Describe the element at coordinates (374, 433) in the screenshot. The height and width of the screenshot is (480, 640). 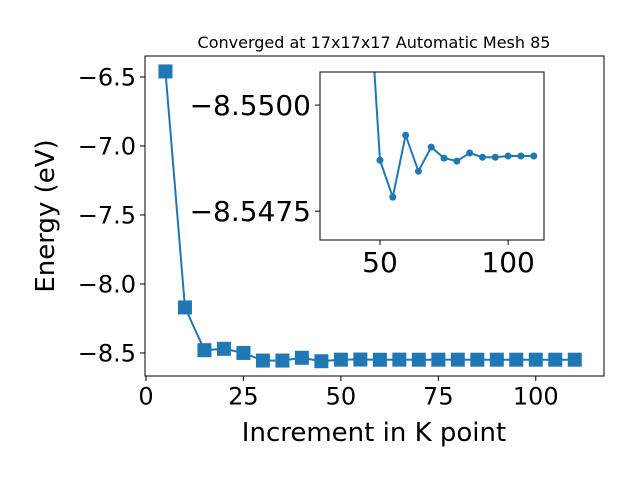
I see `x-axis-label: Increment in K point` at that location.